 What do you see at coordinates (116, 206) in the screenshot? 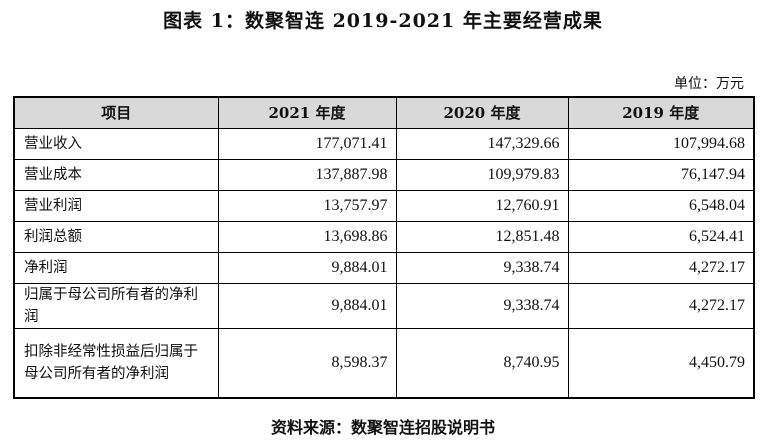
I see `row-label: 营业利润` at bounding box center [116, 206].